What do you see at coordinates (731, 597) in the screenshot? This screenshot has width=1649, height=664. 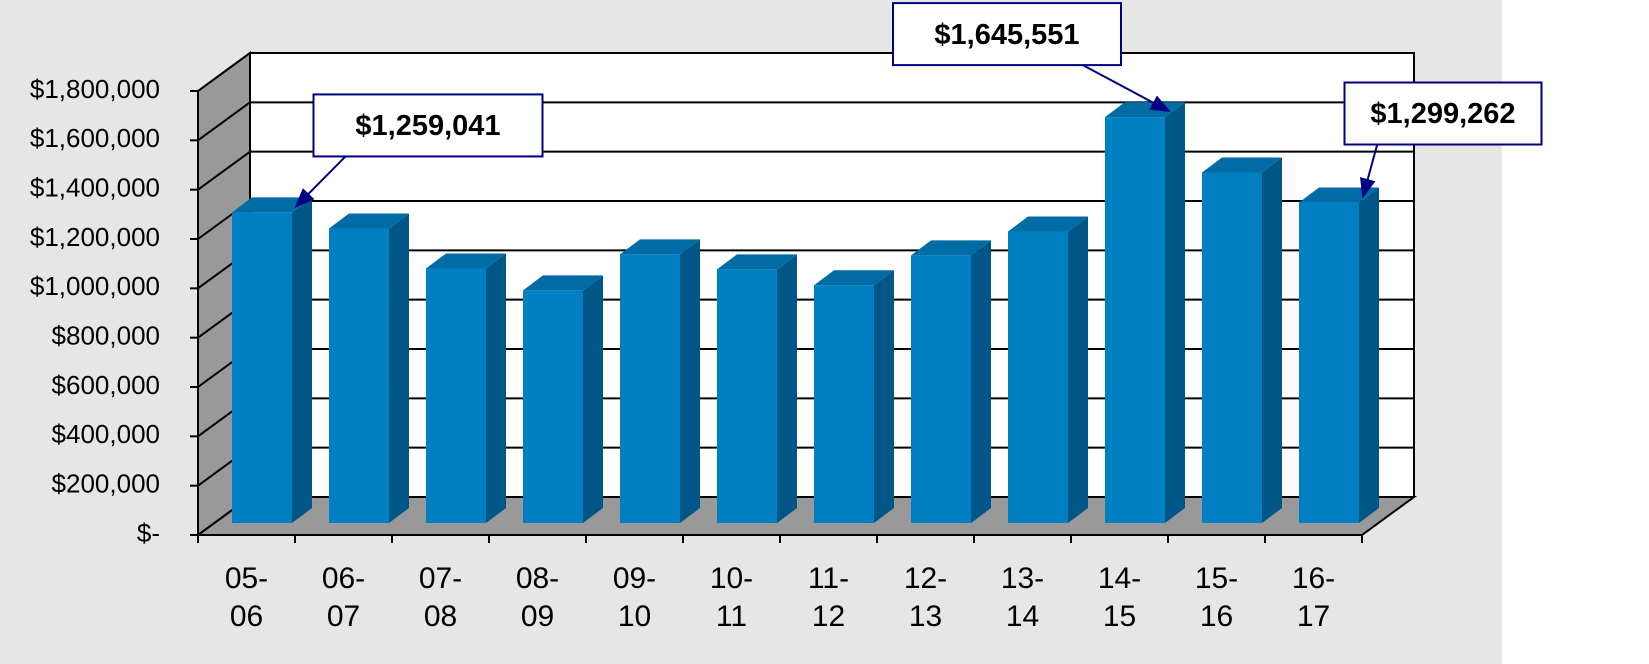 I see `x-tick-label: 10-11` at bounding box center [731, 597].